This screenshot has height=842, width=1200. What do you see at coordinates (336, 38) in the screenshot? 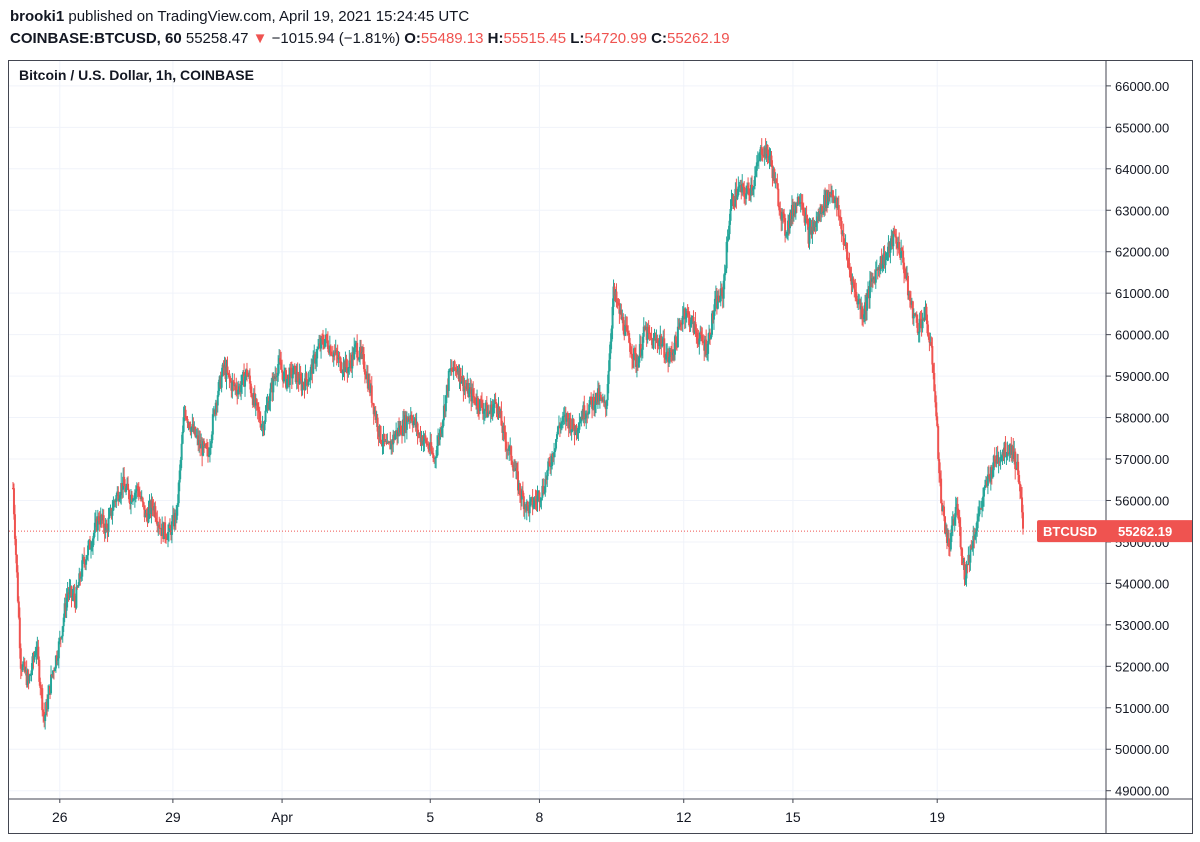
I see `price-change: −1015.94 (−1.81%)` at bounding box center [336, 38].